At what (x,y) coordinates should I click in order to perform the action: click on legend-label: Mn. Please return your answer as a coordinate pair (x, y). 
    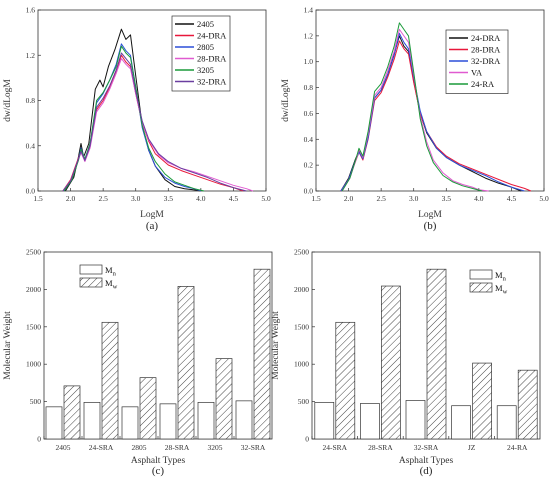
    Looking at the image, I should click on (501, 276).